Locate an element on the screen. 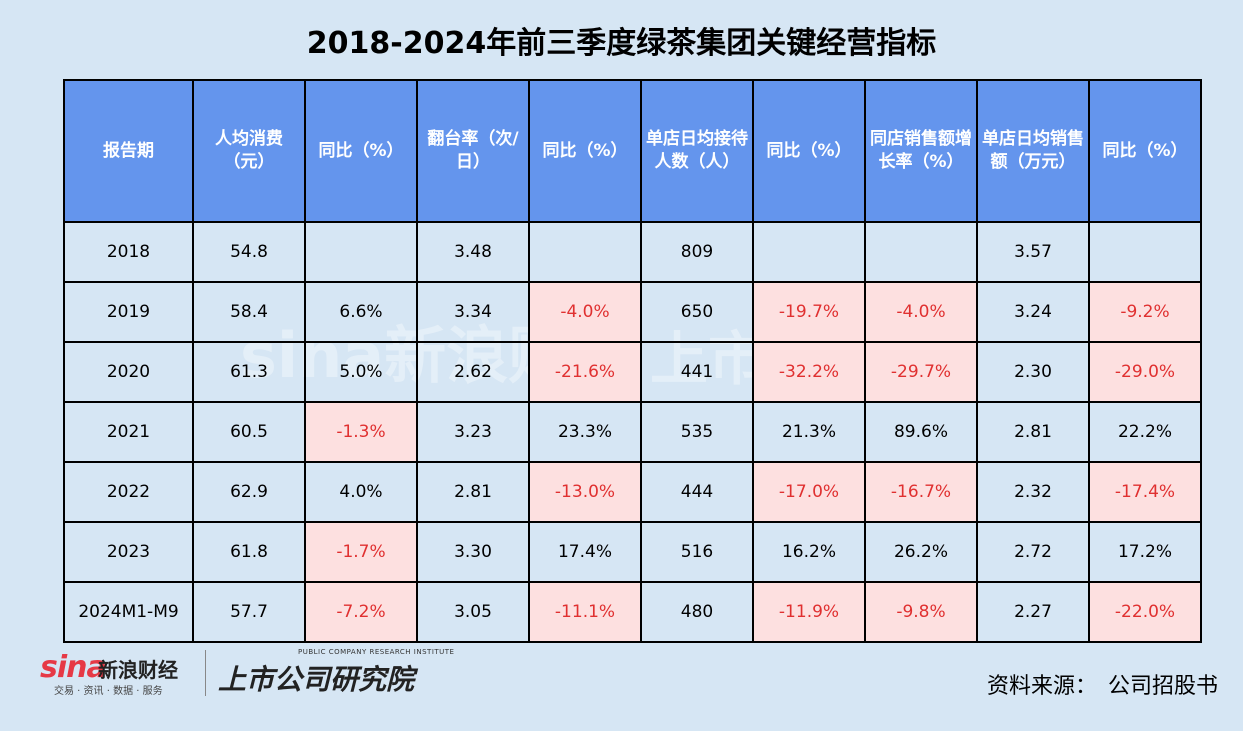 Image resolution: width=1243 pixels, height=731 pixels. value-cell: -29.0% is located at coordinates (1145, 372).